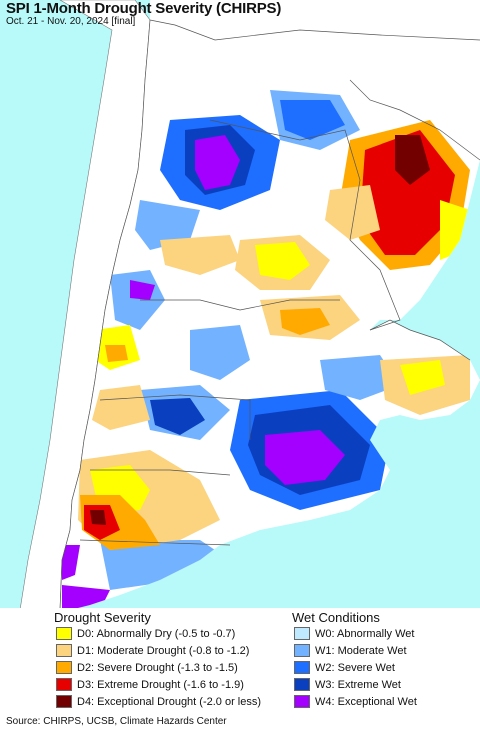 The width and height of the screenshot is (480, 730). I want to click on legend-item-d0: D0: Abnormally Dry (-0.5 to -0.7), so click(145, 633).